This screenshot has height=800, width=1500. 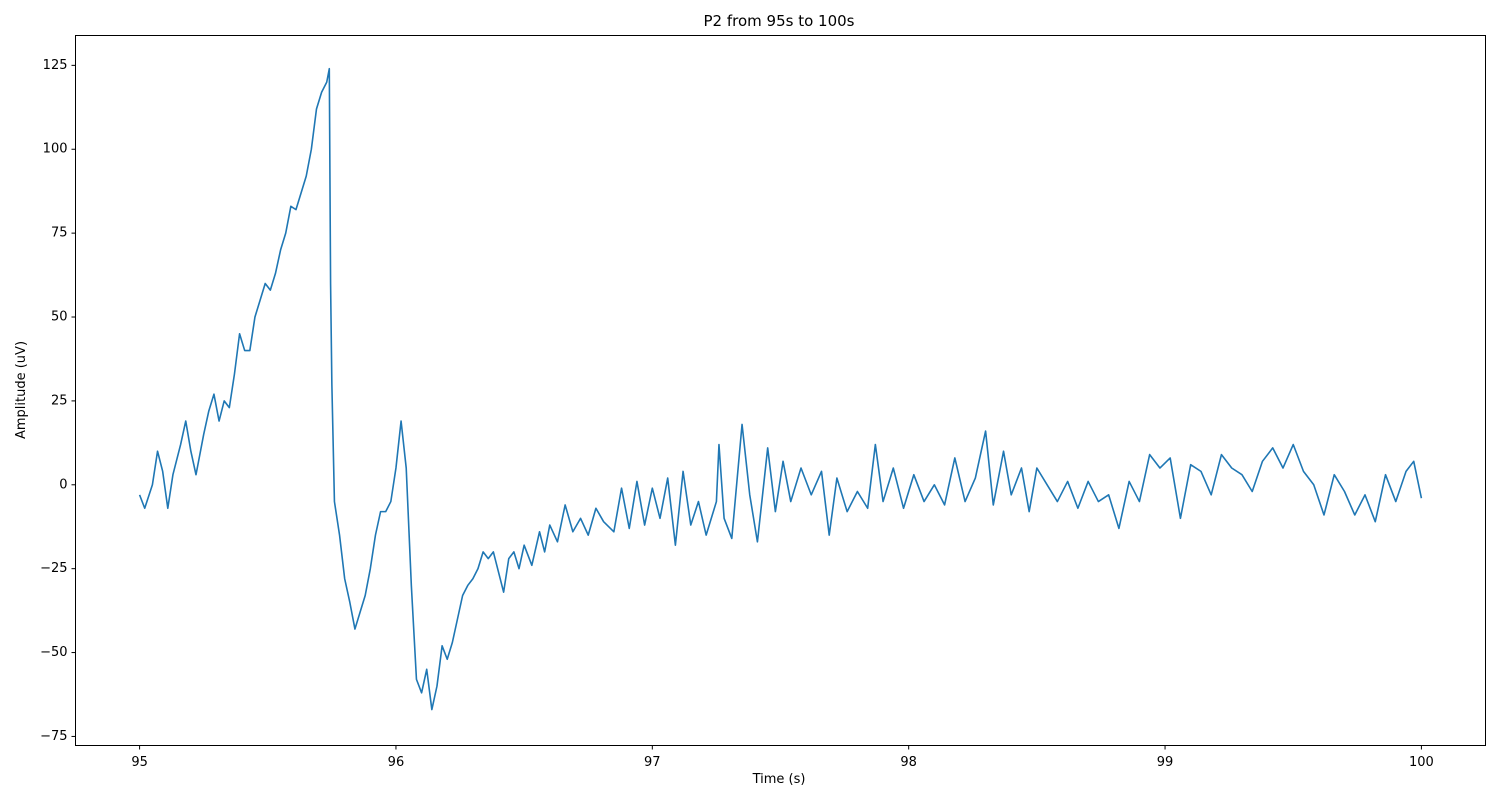 What do you see at coordinates (652, 762) in the screenshot?
I see `x-tick-label: 97` at bounding box center [652, 762].